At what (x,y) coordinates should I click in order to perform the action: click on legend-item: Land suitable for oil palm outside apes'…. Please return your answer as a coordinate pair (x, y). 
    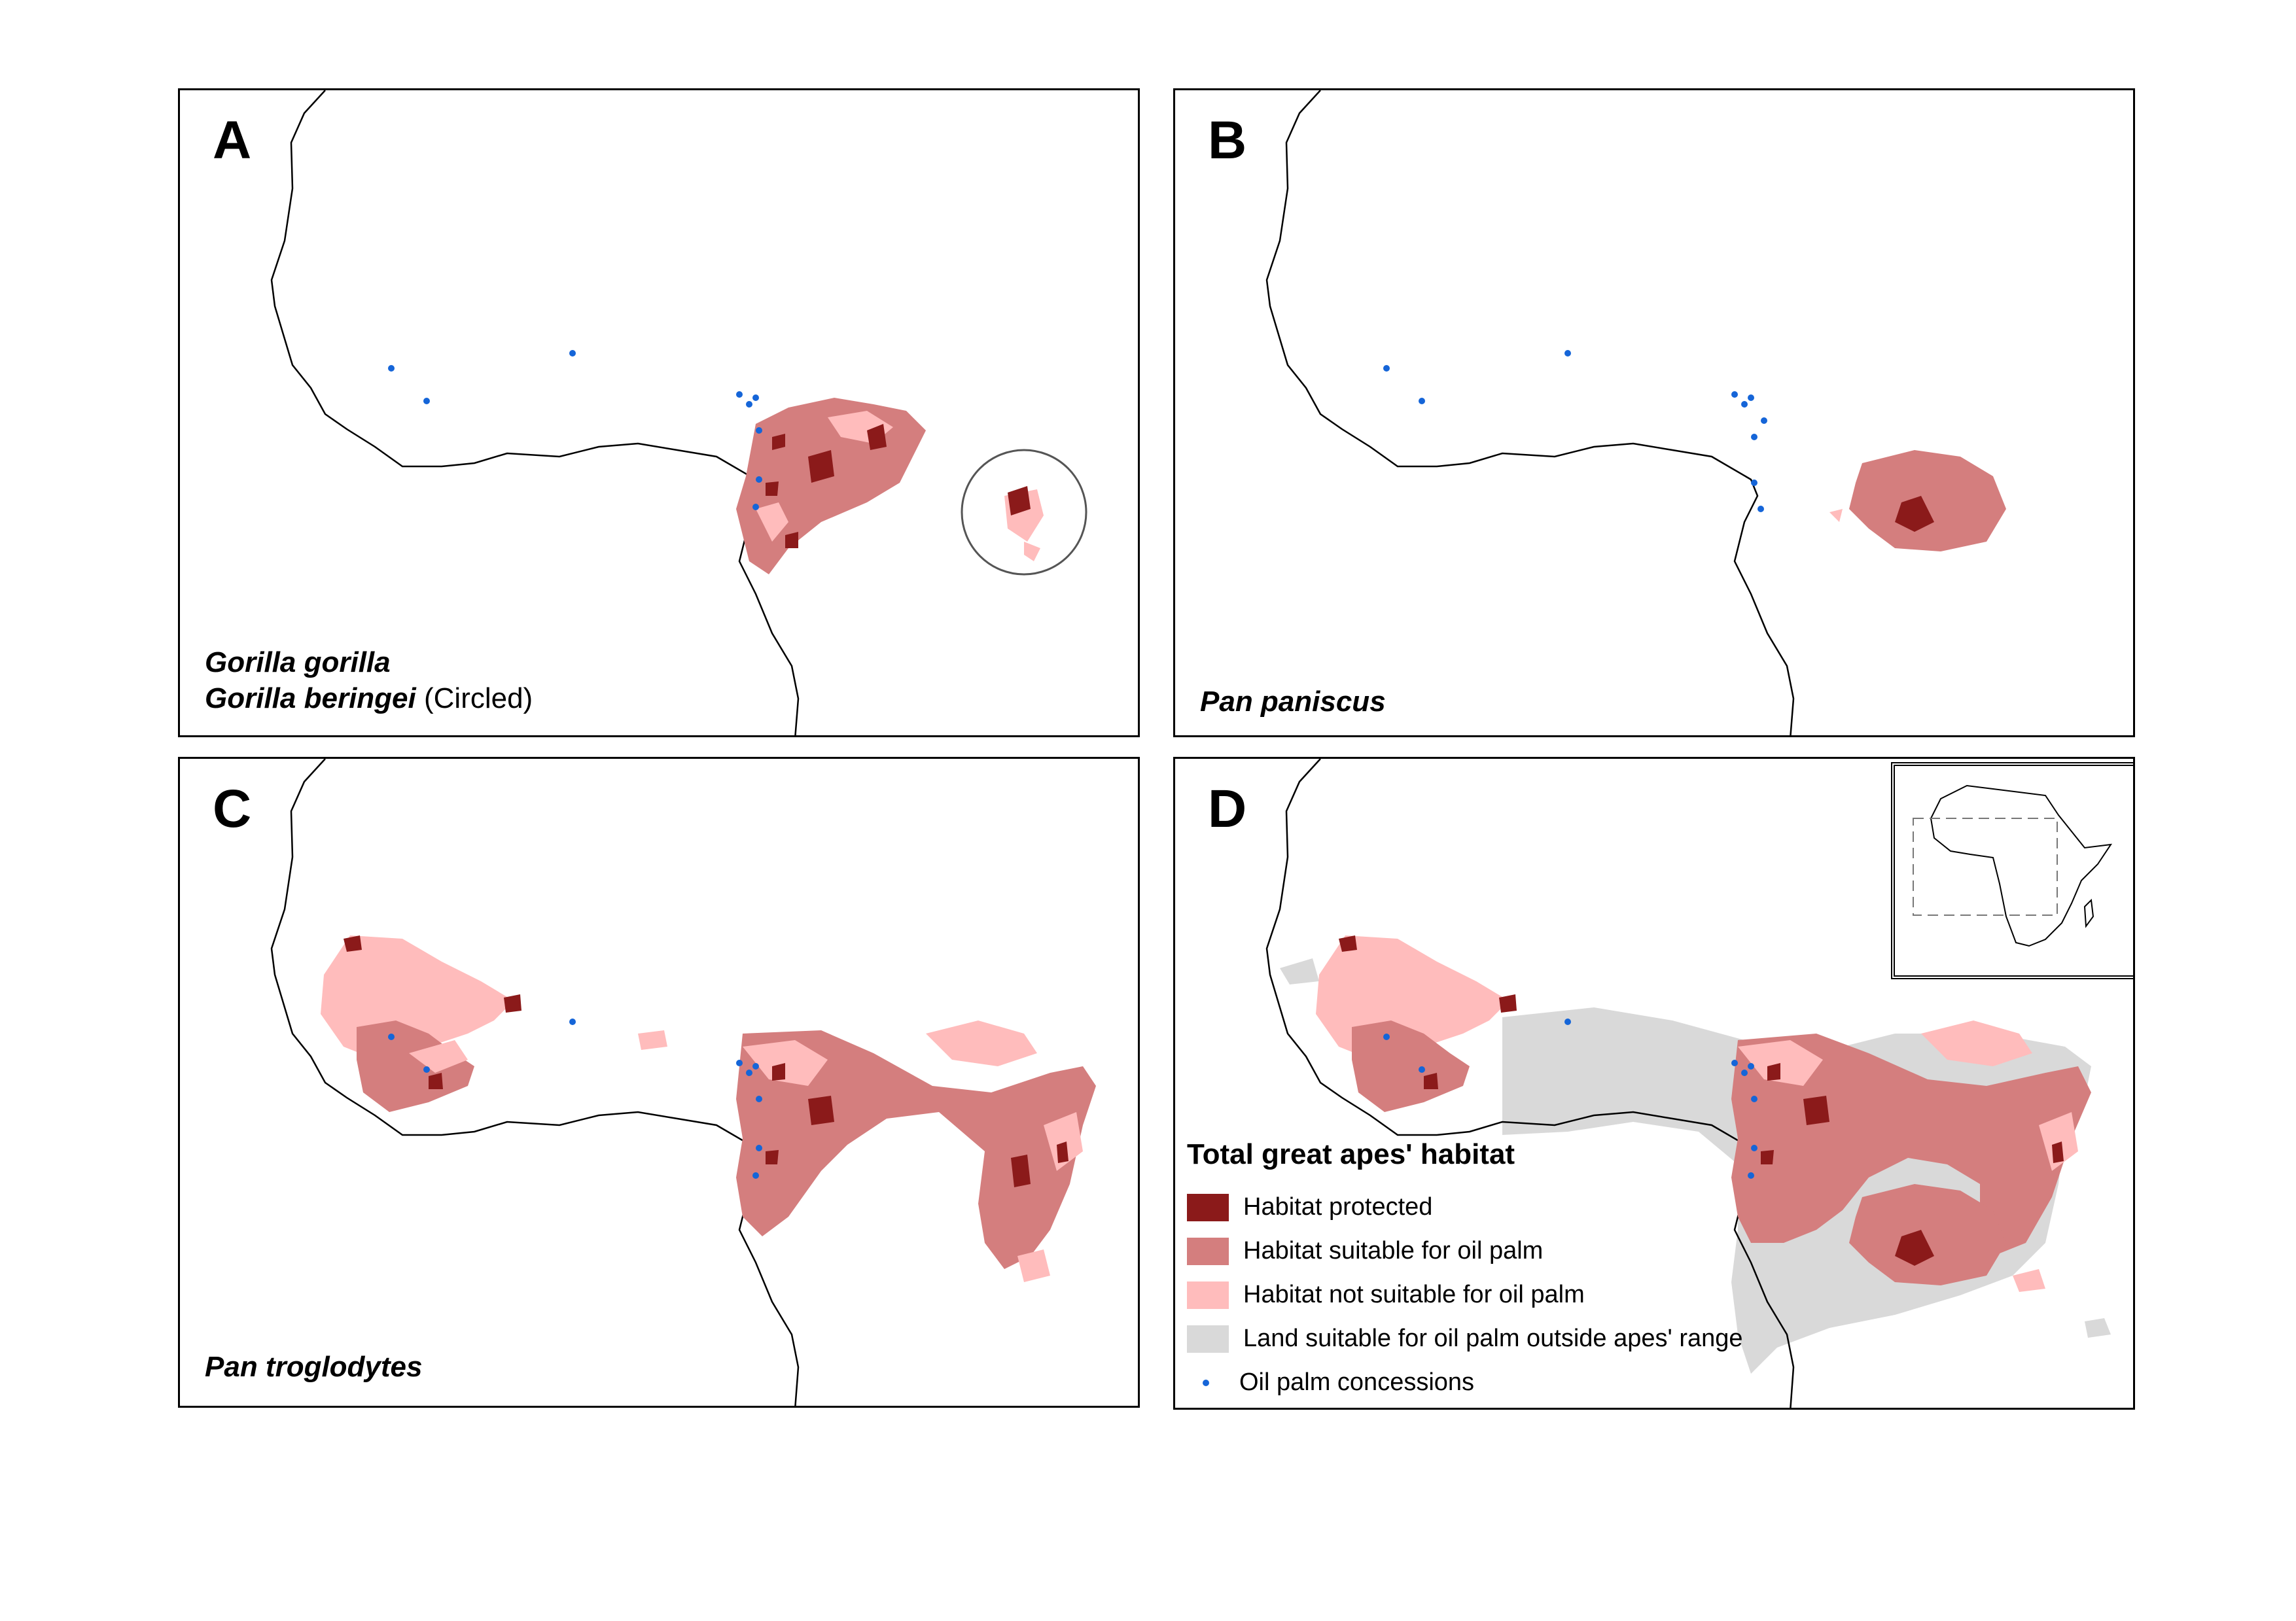
    Looking at the image, I should click on (1481, 1339).